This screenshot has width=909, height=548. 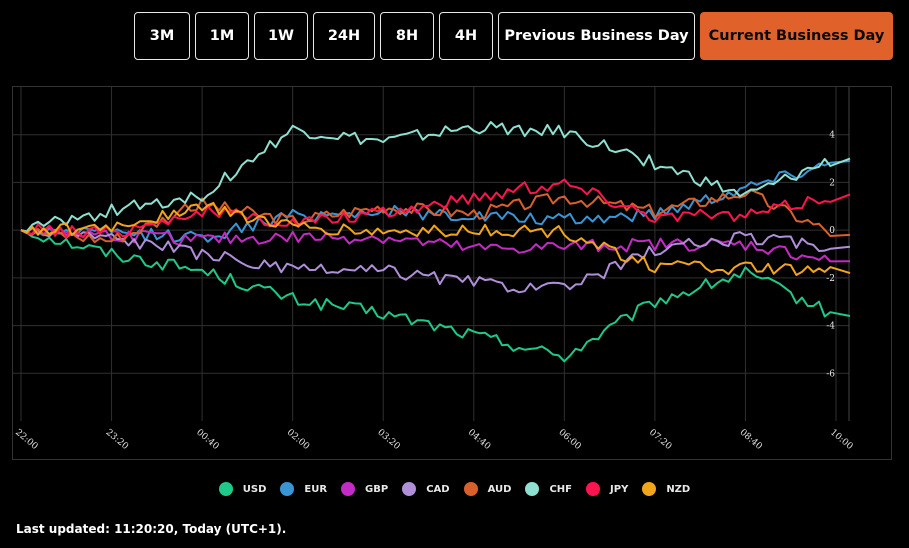 What do you see at coordinates (678, 489) in the screenshot?
I see `legend-label: NZD` at bounding box center [678, 489].